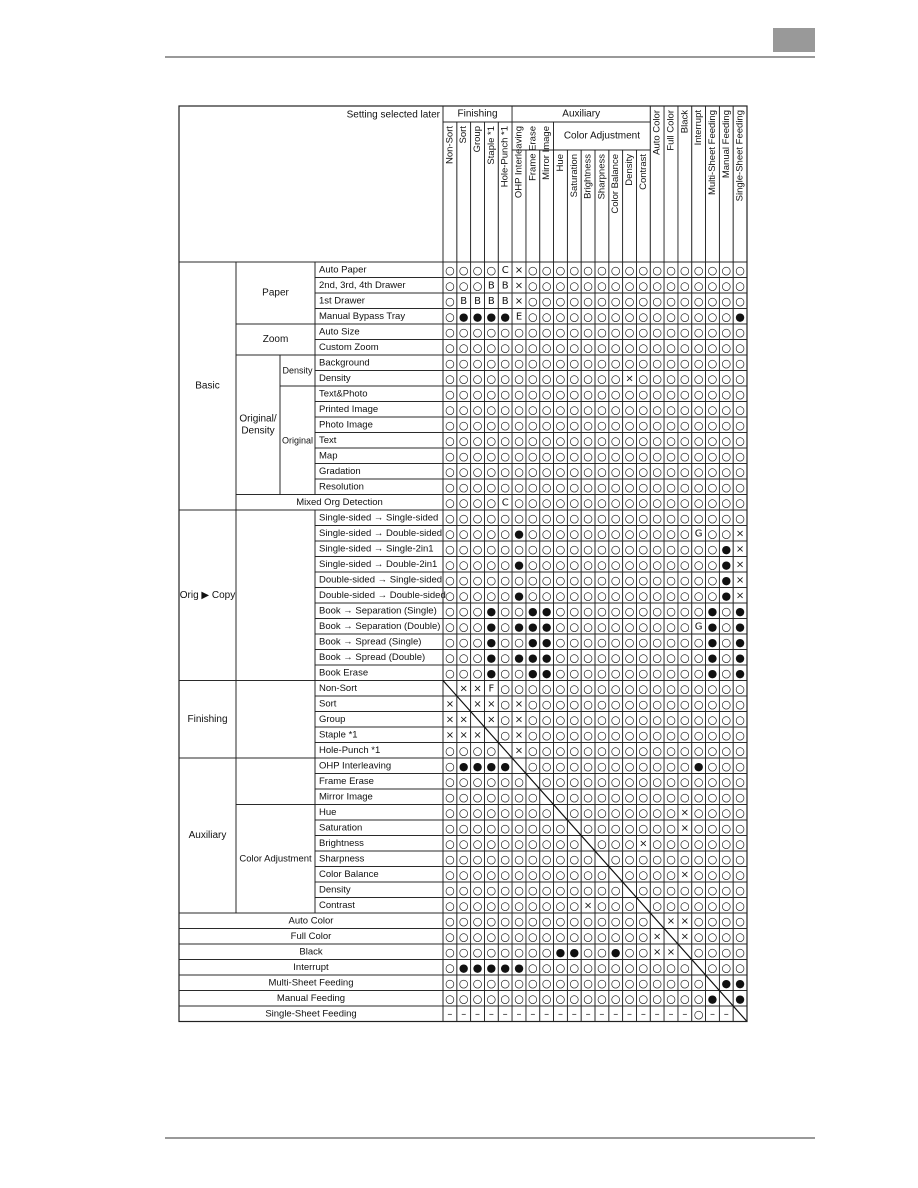 Image resolution: width=918 pixels, height=1188 pixels. I want to click on cell-symbol: F, so click(491, 688).